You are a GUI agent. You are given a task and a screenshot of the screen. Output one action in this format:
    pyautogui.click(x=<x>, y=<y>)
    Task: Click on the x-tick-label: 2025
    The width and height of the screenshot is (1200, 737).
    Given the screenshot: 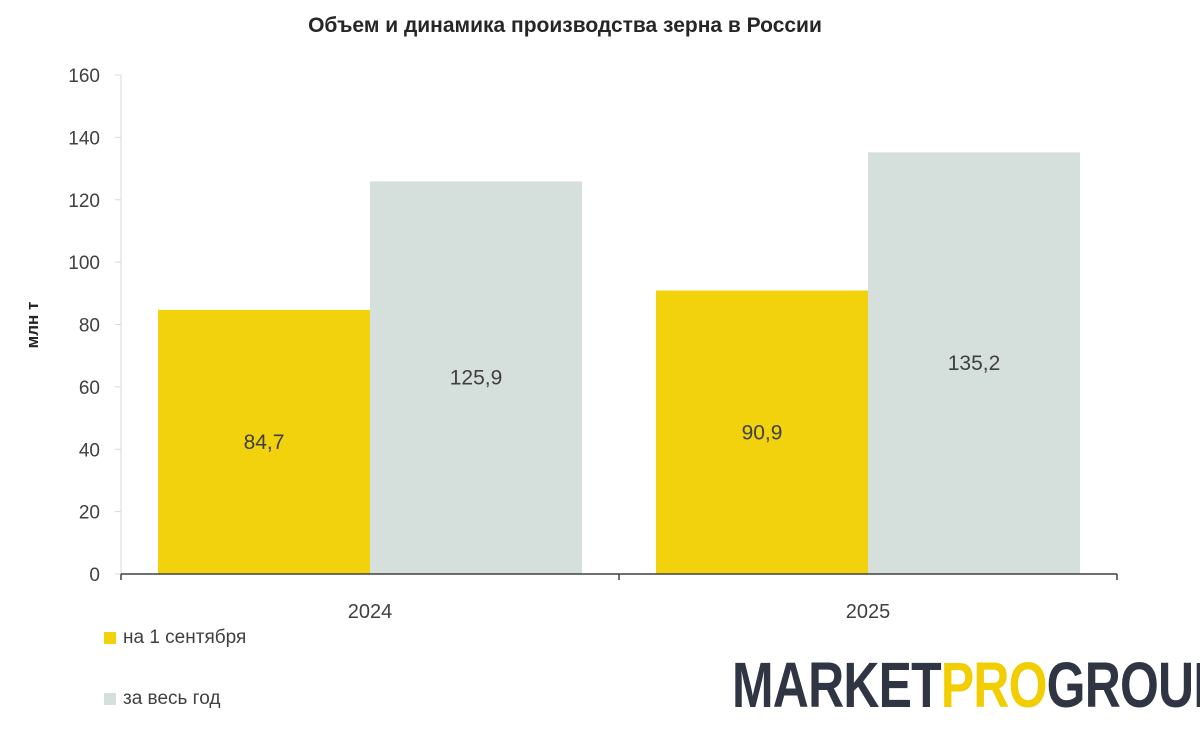 What is the action you would take?
    pyautogui.click(x=868, y=612)
    